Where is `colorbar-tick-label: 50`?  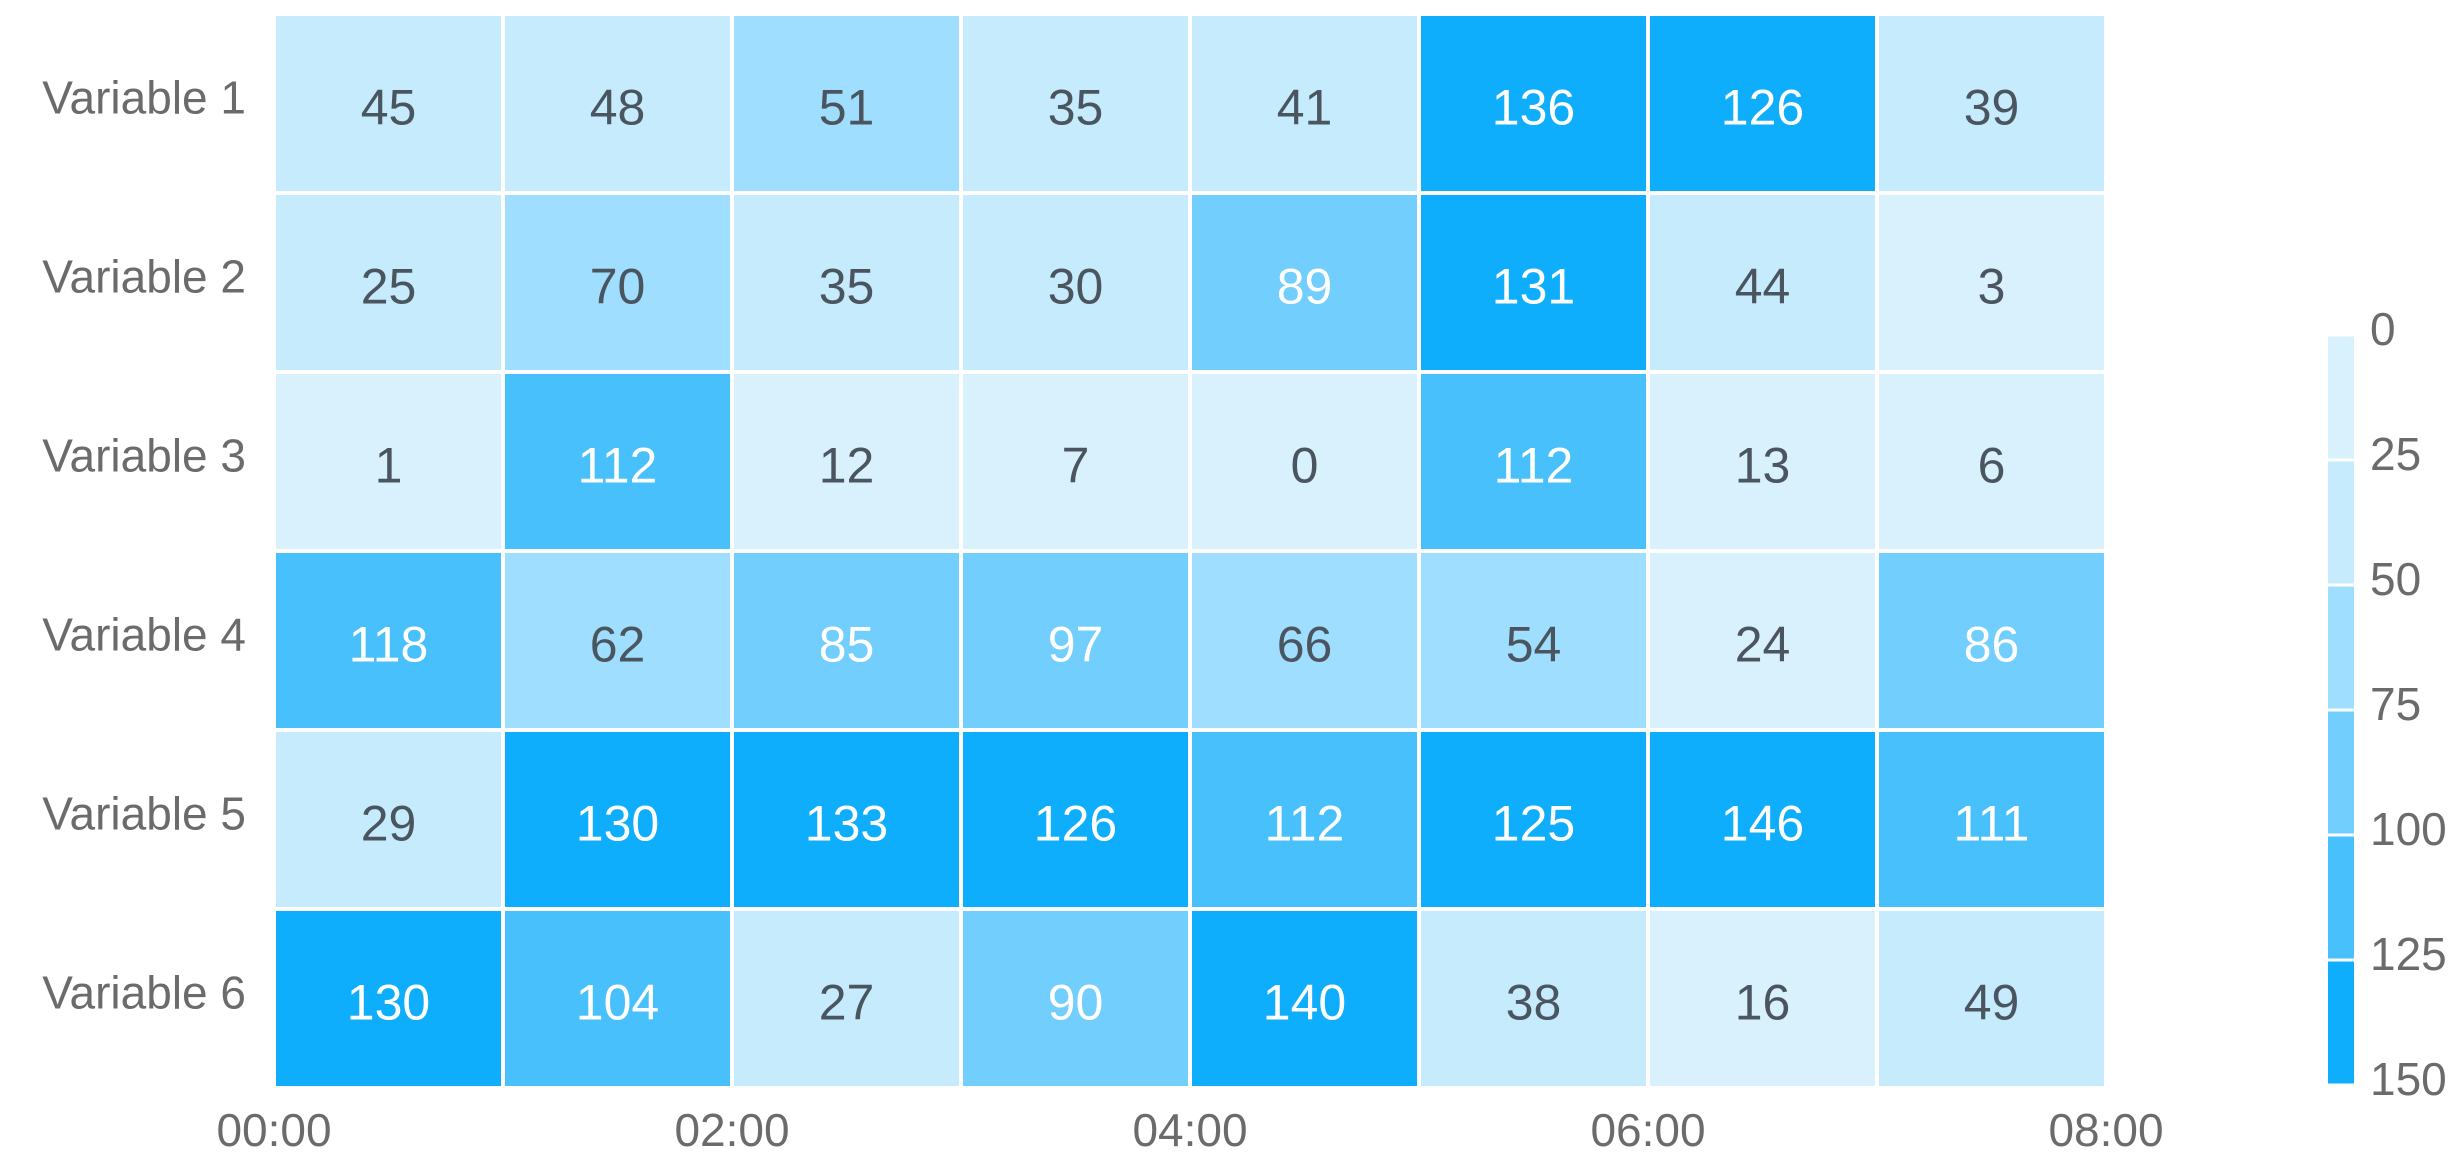
colorbar-tick-label: 50 is located at coordinates (2395, 579).